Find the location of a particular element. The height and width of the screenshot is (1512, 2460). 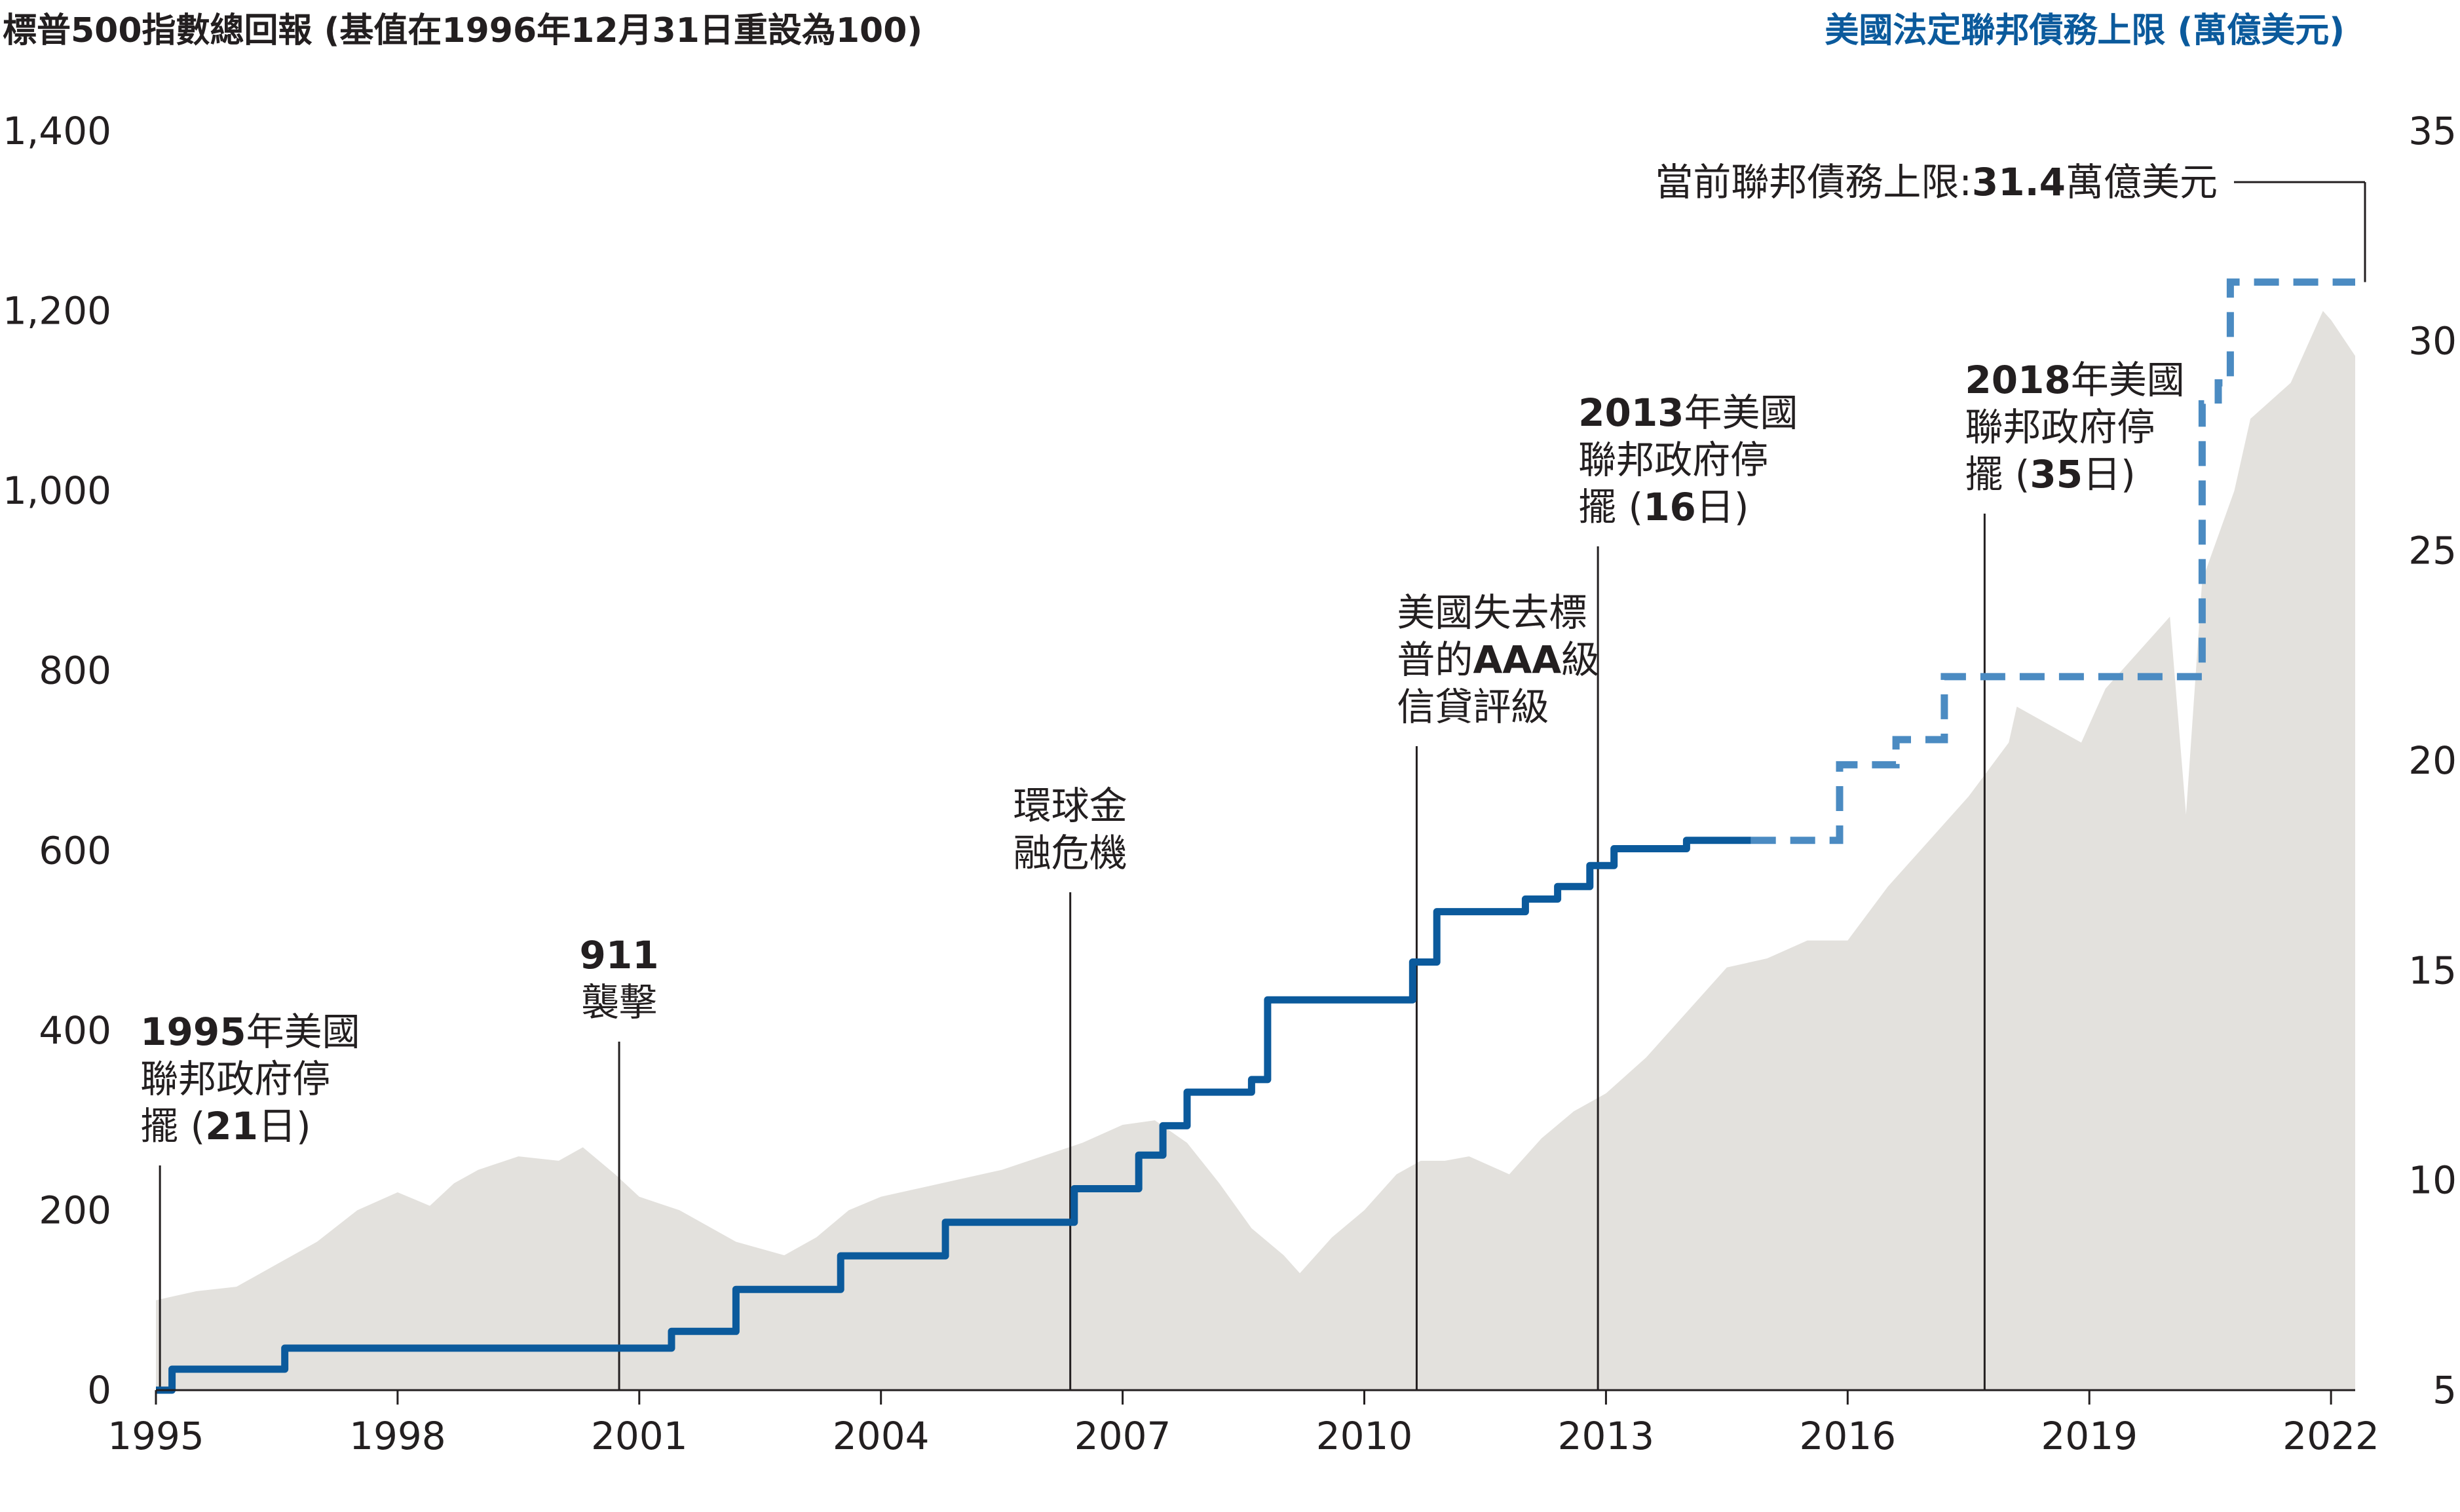

annotation-segment: 融危機 is located at coordinates (1070, 853).